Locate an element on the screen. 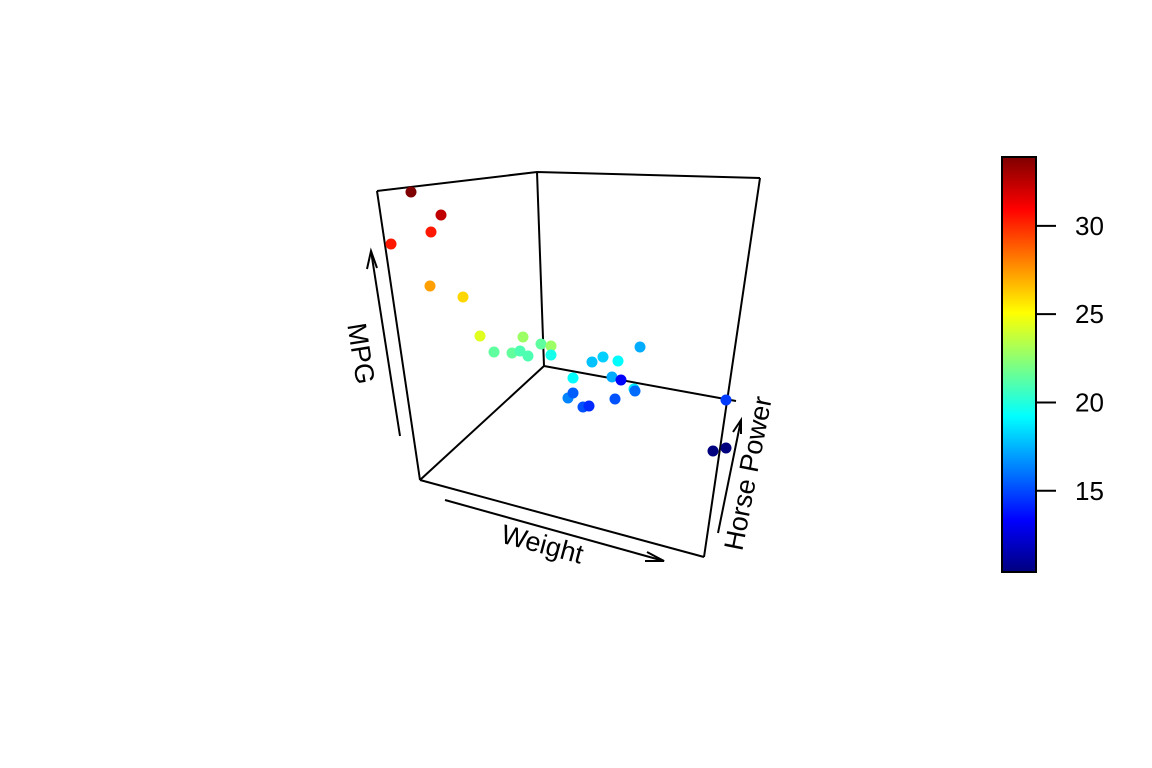 The height and width of the screenshot is (768, 1152). weight-axis-arrow is located at coordinates (554, 530).